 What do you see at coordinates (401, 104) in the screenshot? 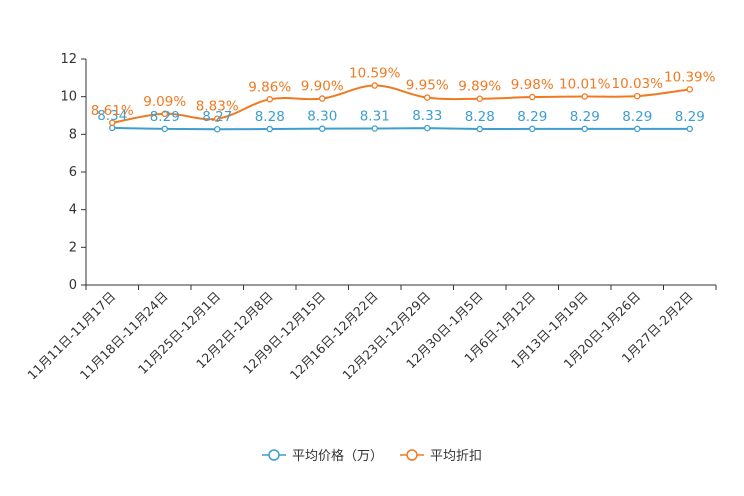
I see `series-line-discount` at bounding box center [401, 104].